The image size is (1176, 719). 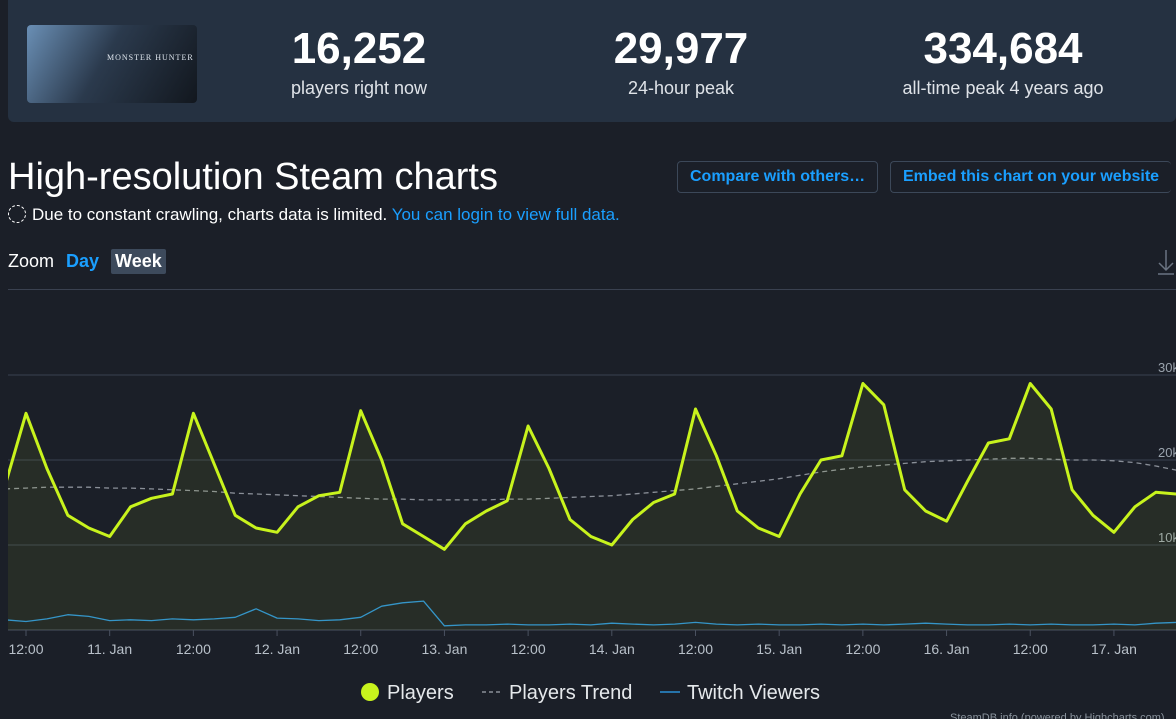 I want to click on stat: 334,684 all-time peak 4 years ago, so click(x=1003, y=61).